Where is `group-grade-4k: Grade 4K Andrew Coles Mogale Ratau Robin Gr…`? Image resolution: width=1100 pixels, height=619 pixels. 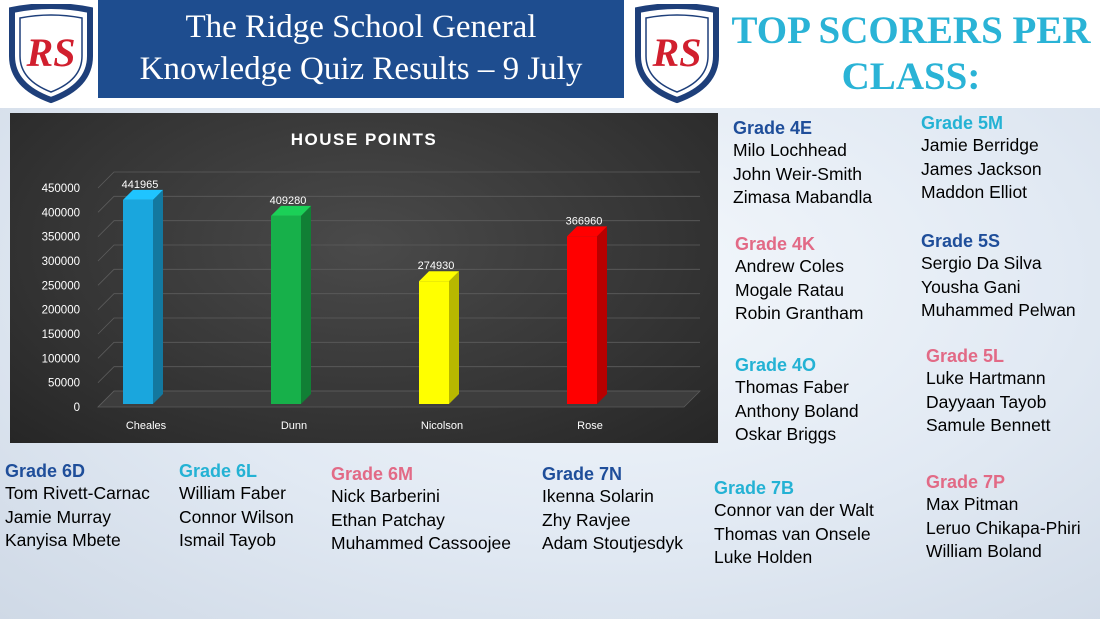 group-grade-4k: Grade 4K Andrew Coles Mogale Ratau Robin Gr… is located at coordinates (799, 279).